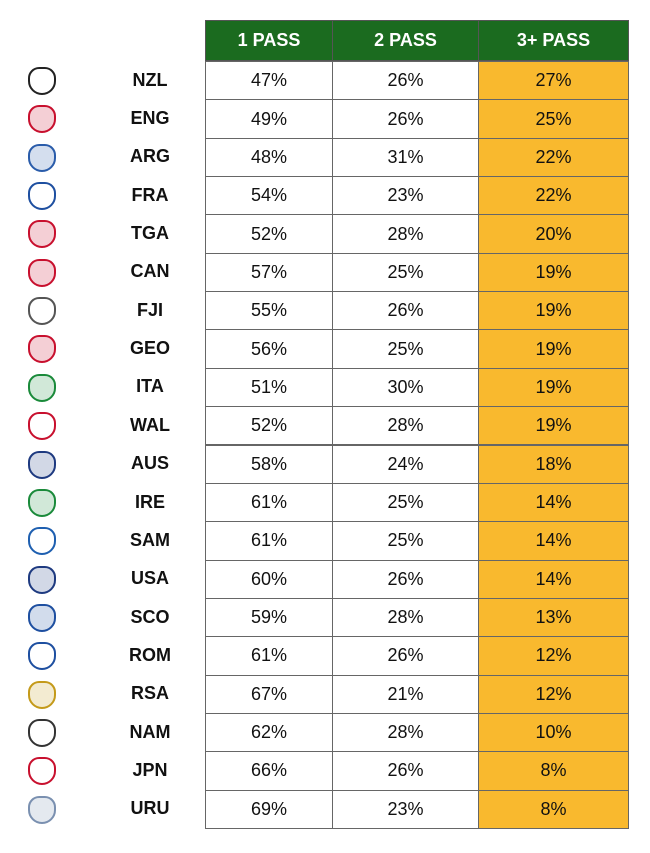 This screenshot has width=650, height=853. Describe the element at coordinates (150, 79) in the screenshot. I see `team-code: NZL` at that location.